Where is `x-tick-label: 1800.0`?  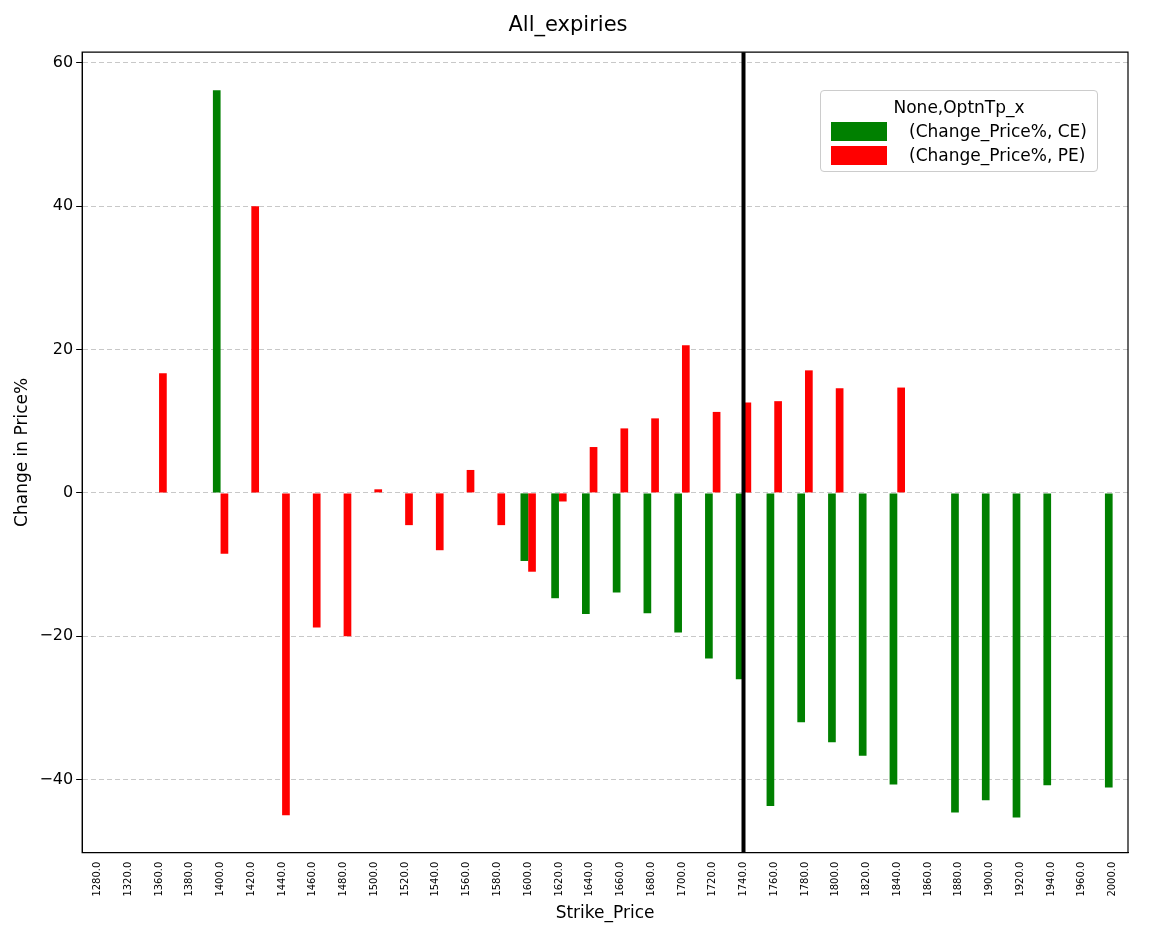
x-tick-label: 1800.0 is located at coordinates (835, 879).